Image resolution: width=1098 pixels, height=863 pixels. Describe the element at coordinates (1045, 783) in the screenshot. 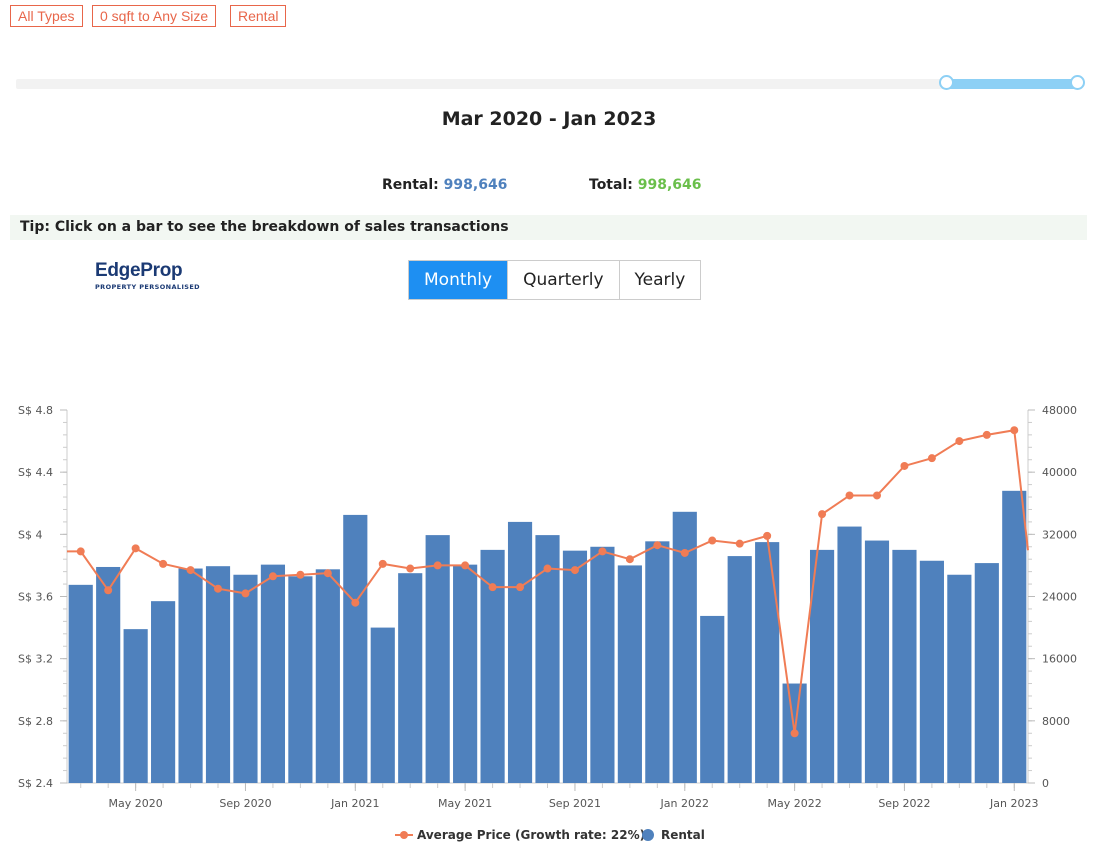

I see `right-axis-tick-label: 0` at that location.